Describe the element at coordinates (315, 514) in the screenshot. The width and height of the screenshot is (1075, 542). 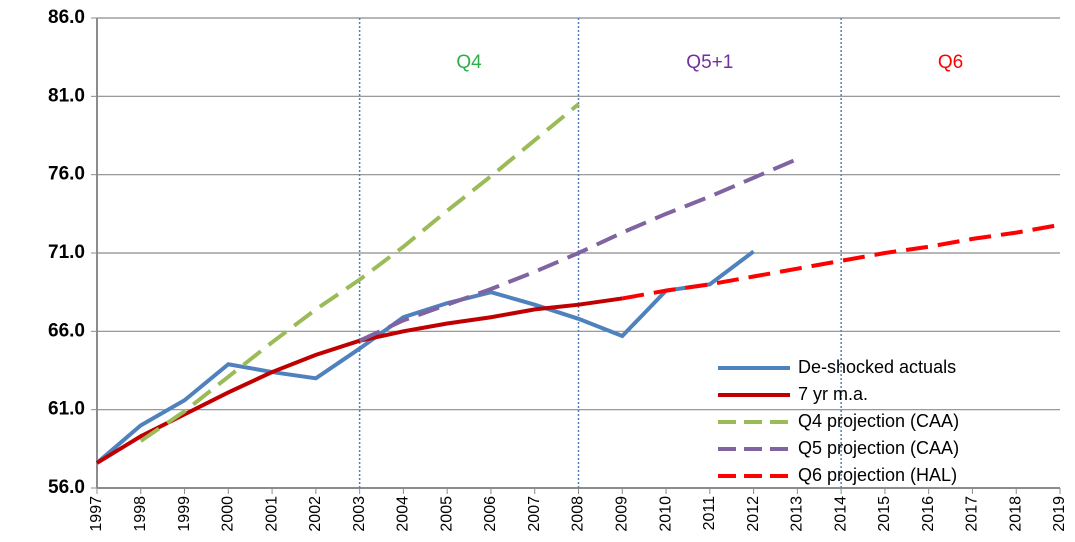
I see `x-tick-label: 2002` at that location.